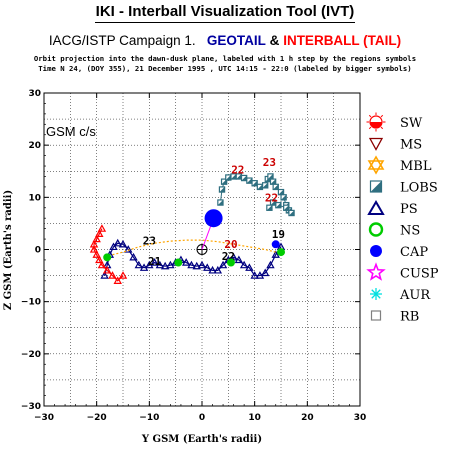 This screenshot has width=450, height=450. Describe the element at coordinates (307, 418) in the screenshot. I see `x-tick-label: 20` at that location.